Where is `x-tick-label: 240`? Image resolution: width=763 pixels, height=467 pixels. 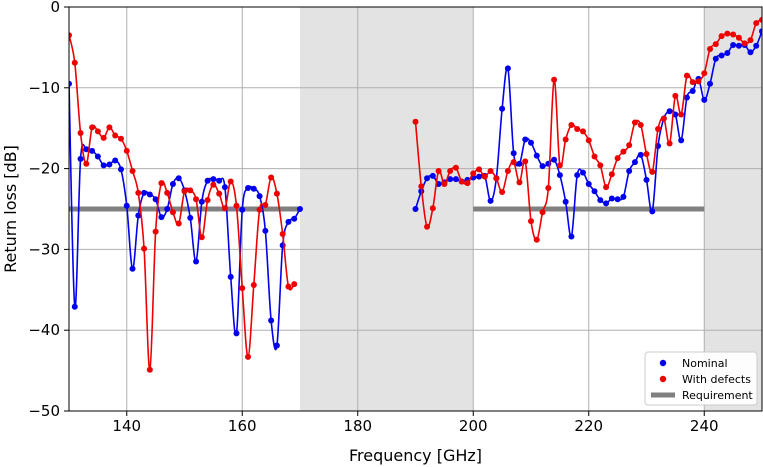 x-tick-label: 240 is located at coordinates (704, 426).